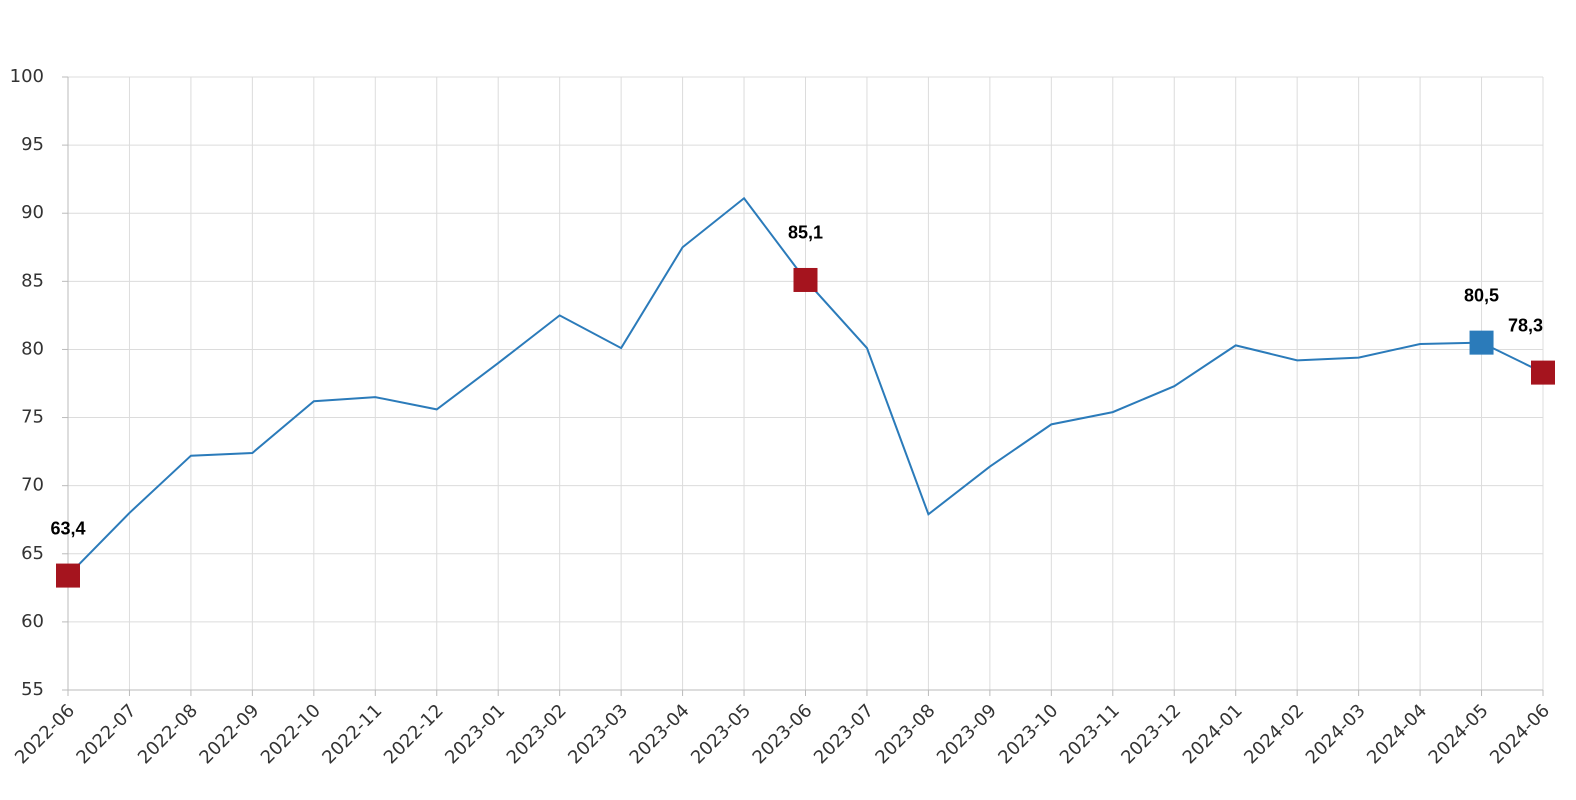 The height and width of the screenshot is (800, 1576). Describe the element at coordinates (1336, 734) in the screenshot. I see `x-tick-label: 2024-03` at that location.